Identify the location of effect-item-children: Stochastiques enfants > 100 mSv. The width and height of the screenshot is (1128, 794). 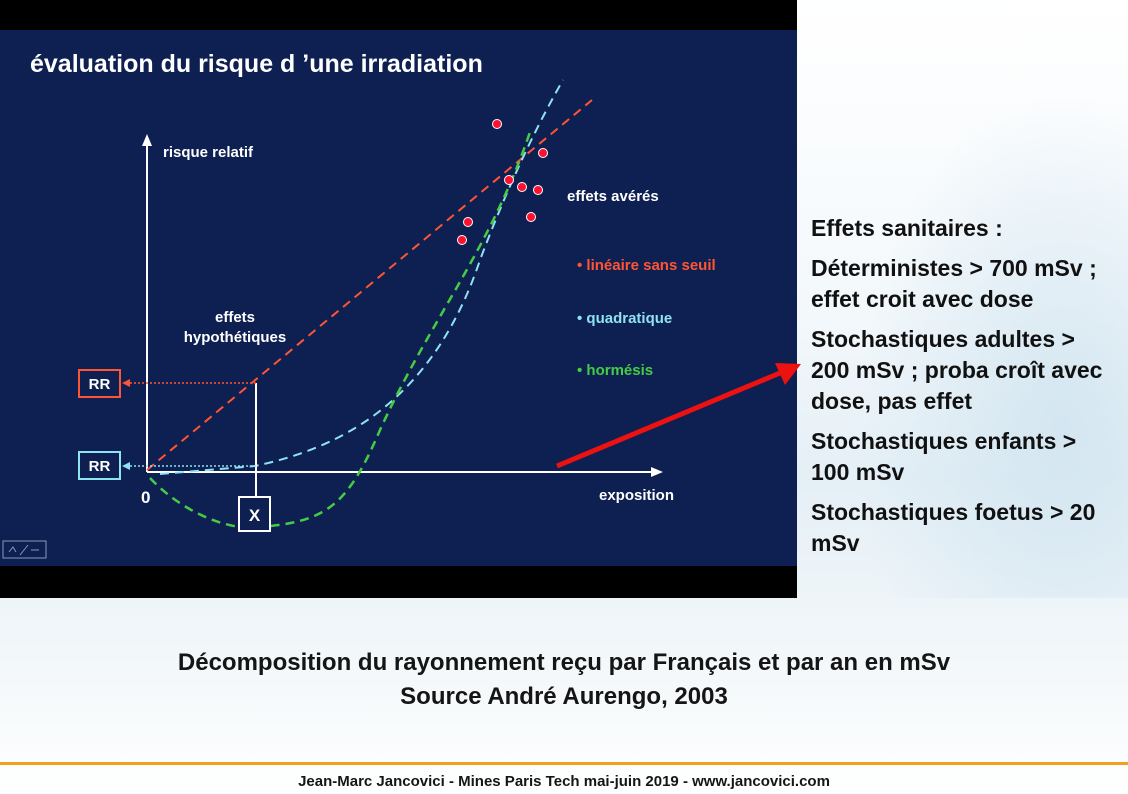
(944, 456).